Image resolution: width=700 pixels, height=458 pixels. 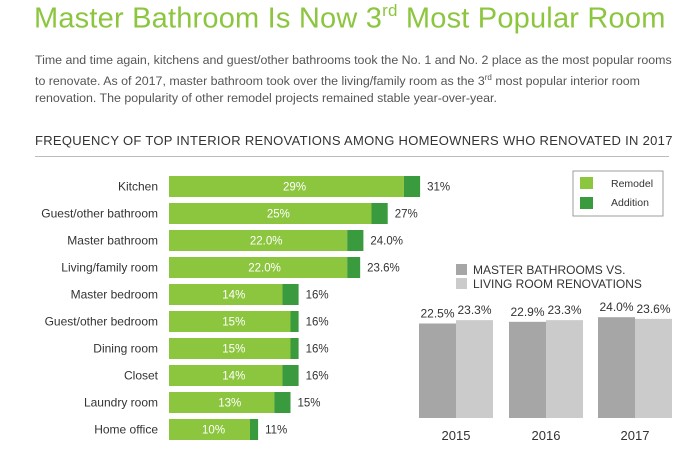 I want to click on legend-label-addition: Addition, so click(x=630, y=203).